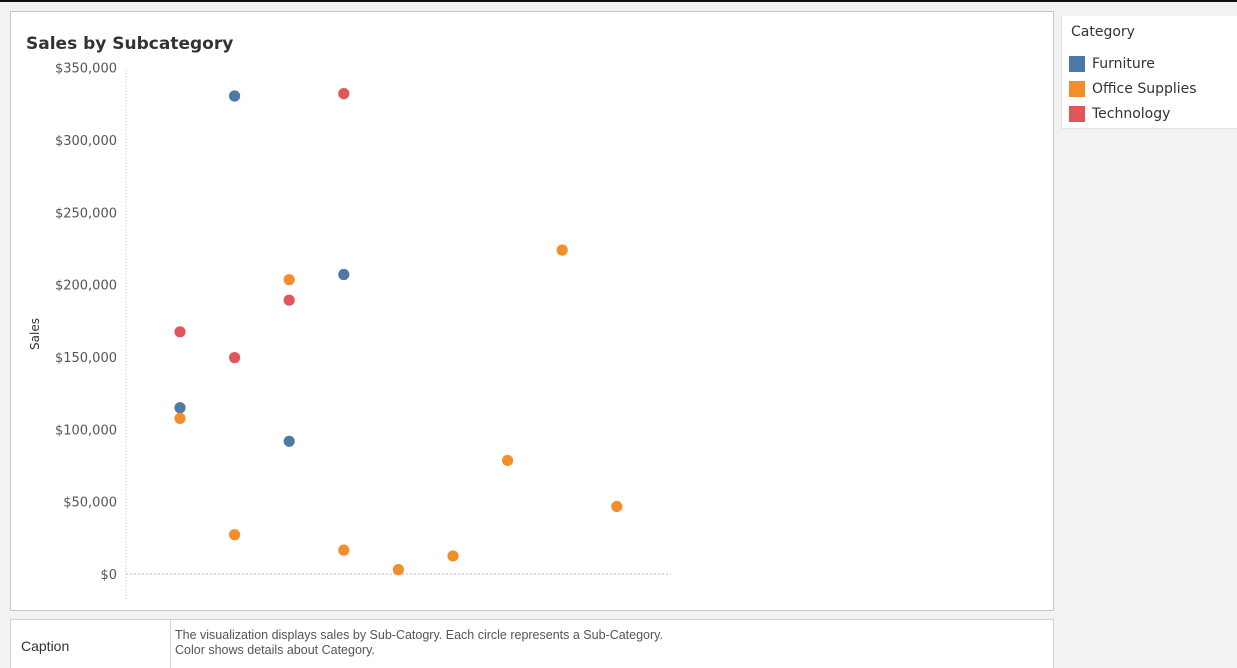  Describe the element at coordinates (86, 358) in the screenshot. I see `y-tick-label: $150,000` at that location.